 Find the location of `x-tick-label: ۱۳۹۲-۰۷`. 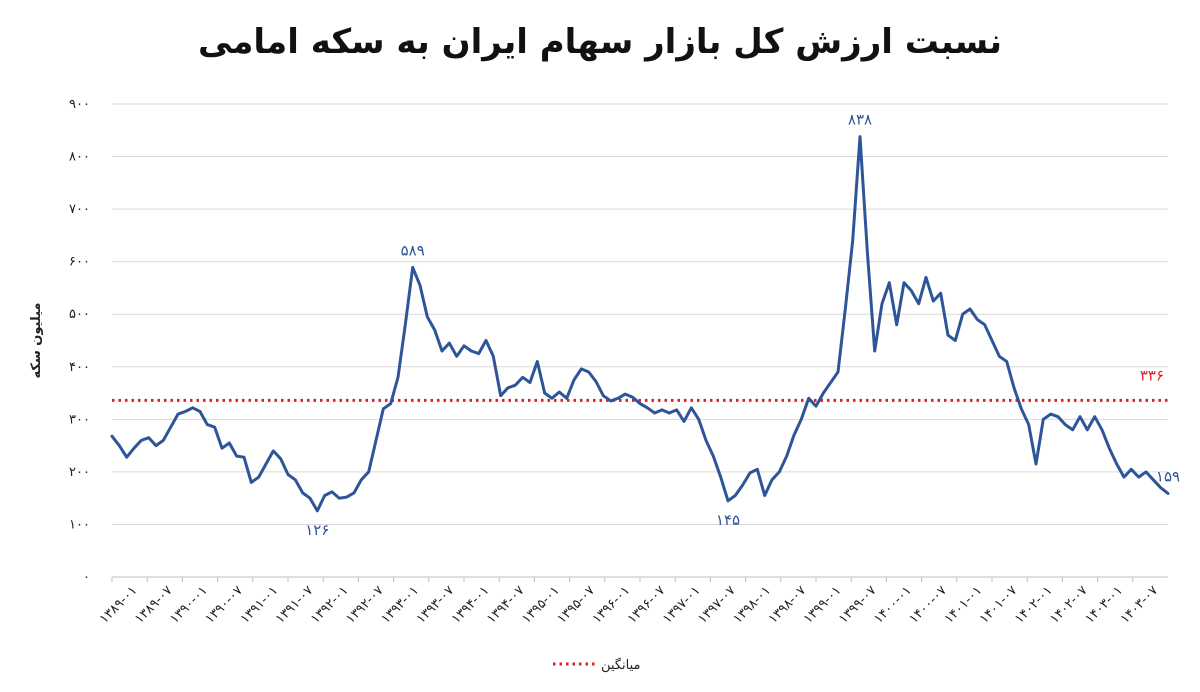

x-tick-label: ۱۳۹۲-۰۷ is located at coordinates (365, 605).